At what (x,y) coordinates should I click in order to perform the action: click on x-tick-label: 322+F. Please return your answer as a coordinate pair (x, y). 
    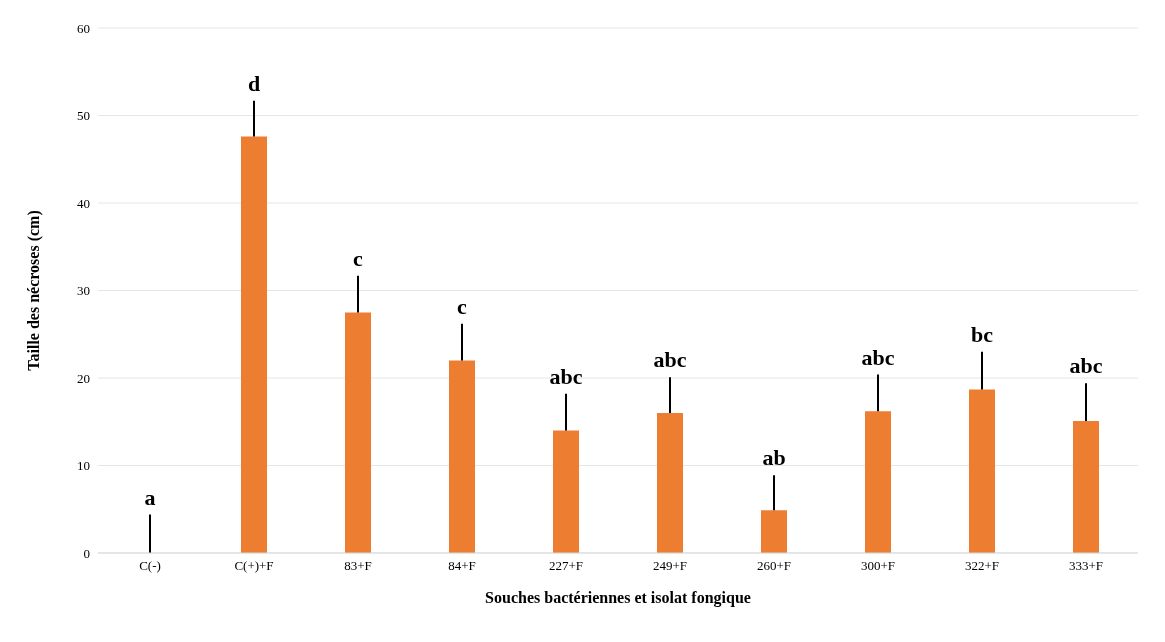
    Looking at the image, I should click on (982, 566).